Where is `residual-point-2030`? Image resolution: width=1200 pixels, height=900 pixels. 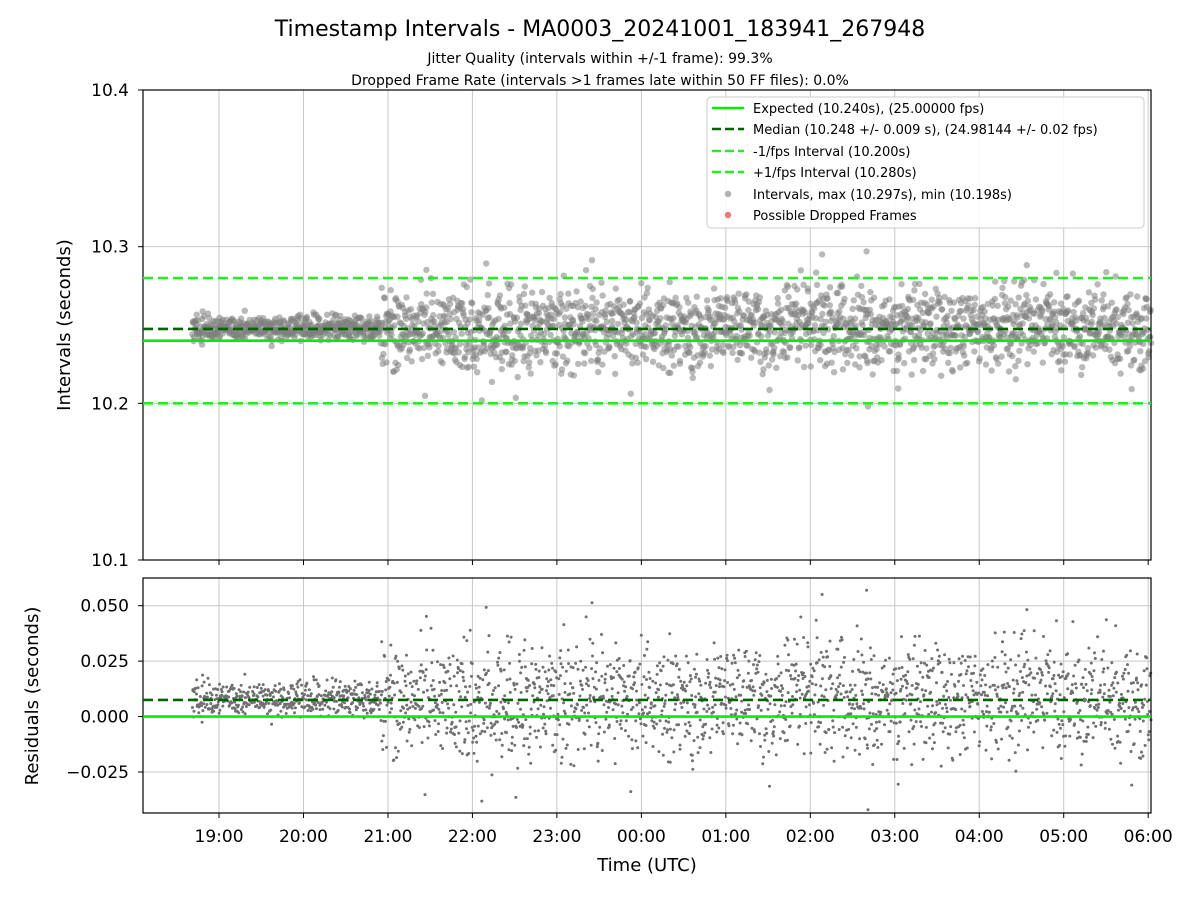
residual-point-2030 is located at coordinates (1004, 707).